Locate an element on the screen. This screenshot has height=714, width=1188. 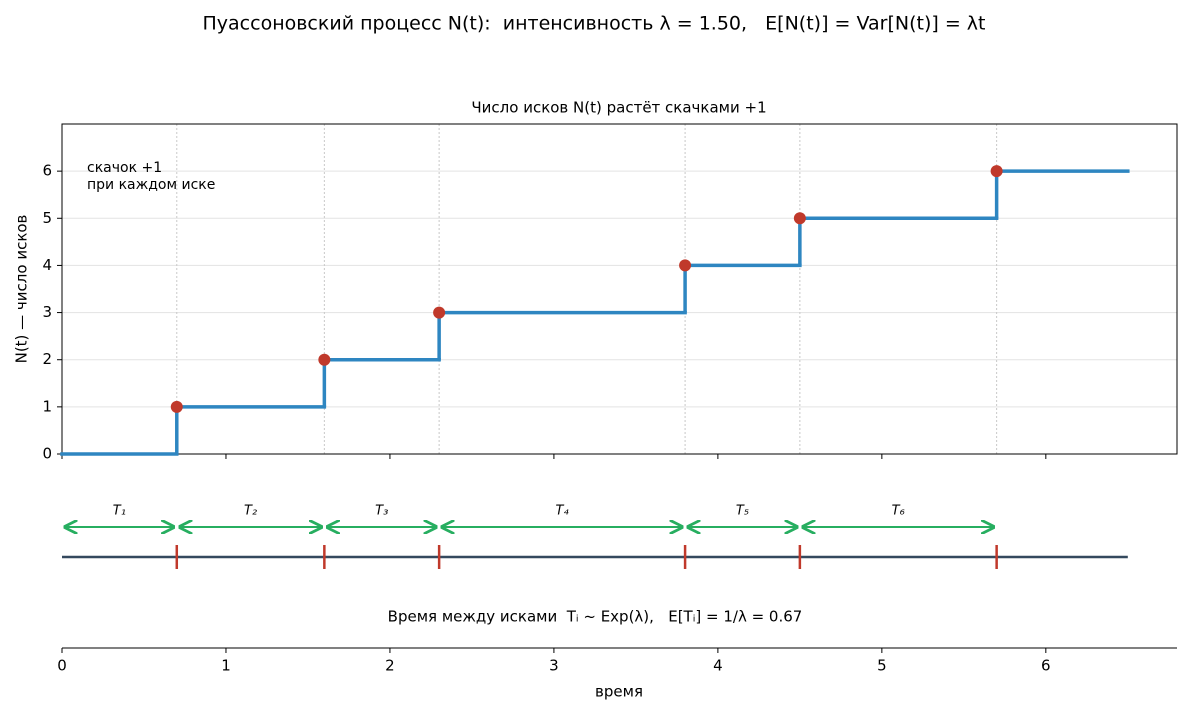
x-tick-label: 4 is located at coordinates (718, 666).